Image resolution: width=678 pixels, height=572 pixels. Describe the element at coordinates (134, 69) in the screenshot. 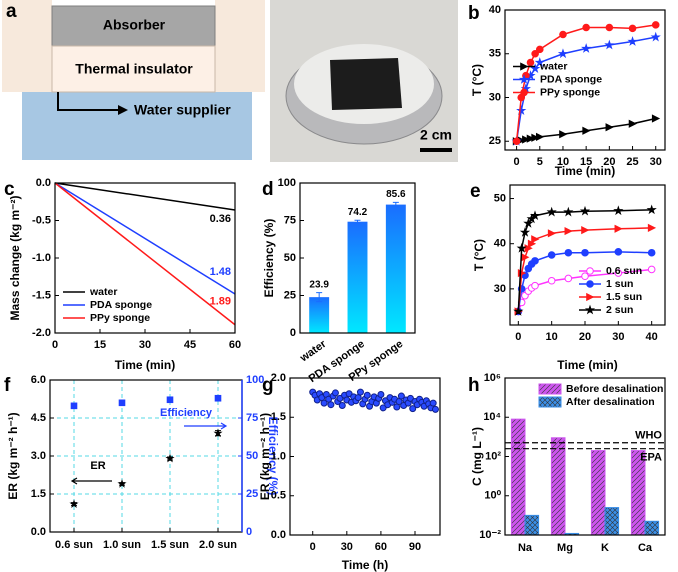

I see `insulator-label: Thermal insulator` at that location.